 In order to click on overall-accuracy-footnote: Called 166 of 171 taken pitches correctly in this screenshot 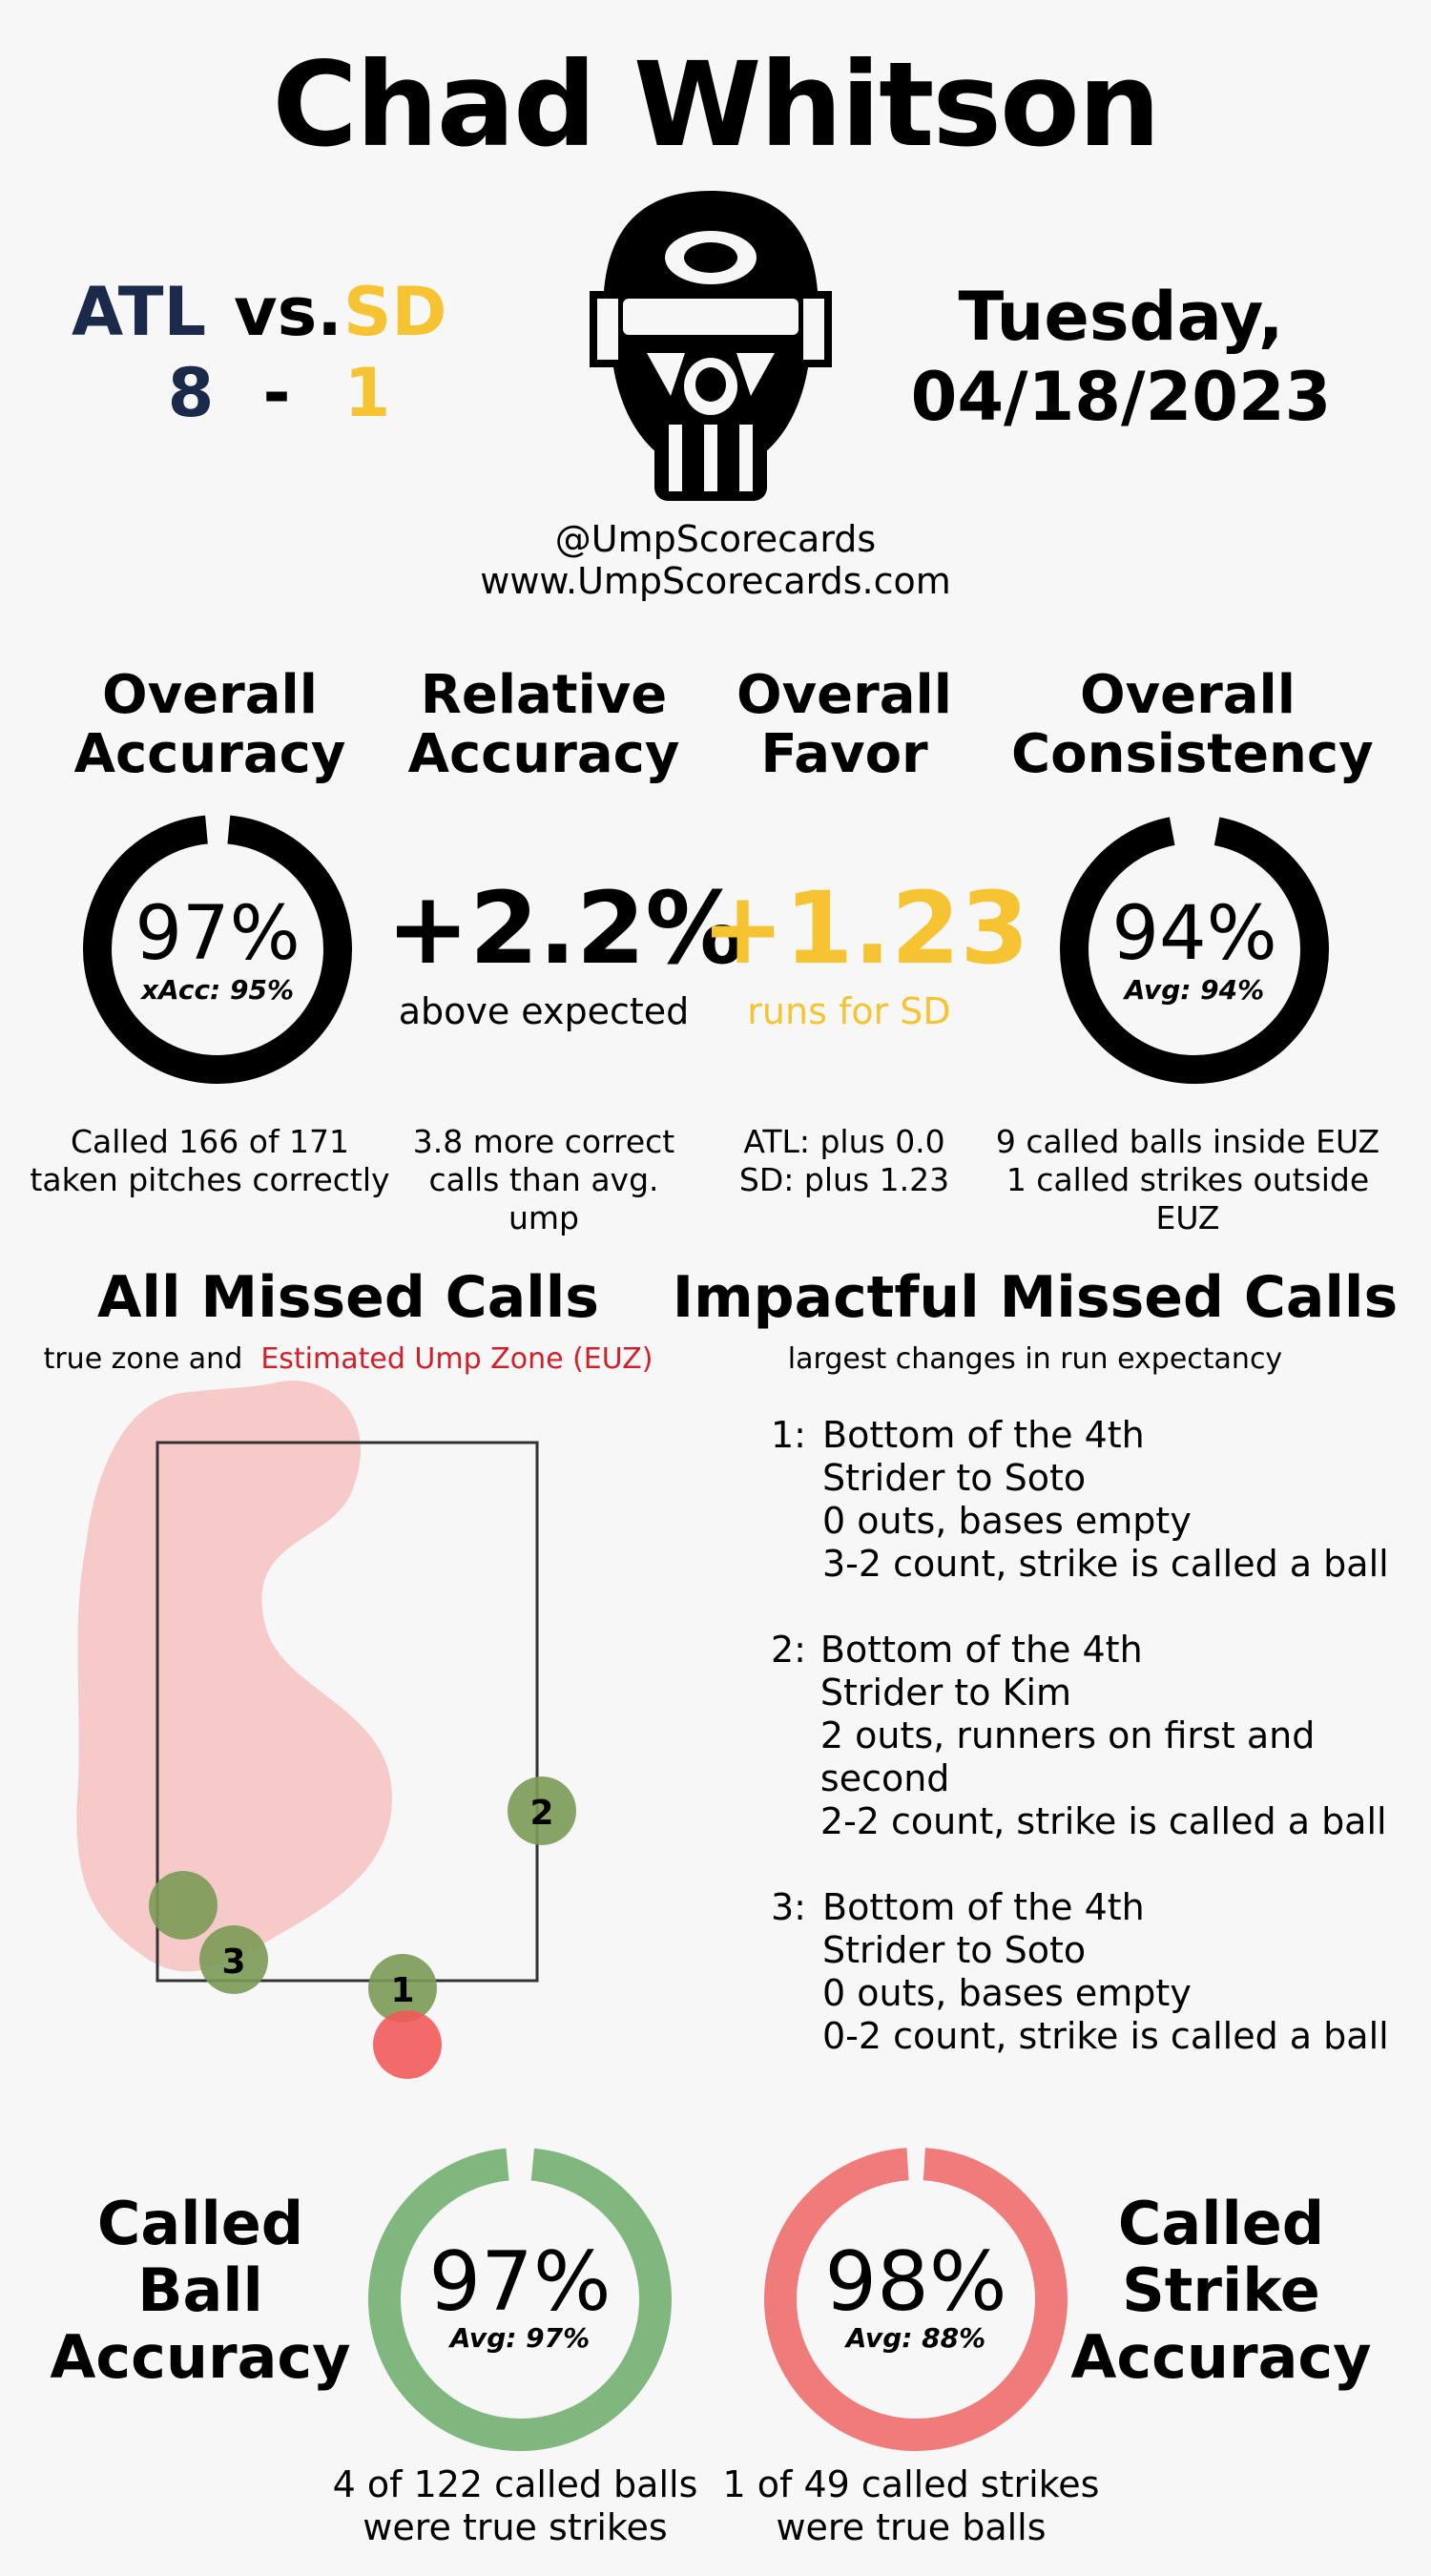, I will do `click(210, 1160)`.